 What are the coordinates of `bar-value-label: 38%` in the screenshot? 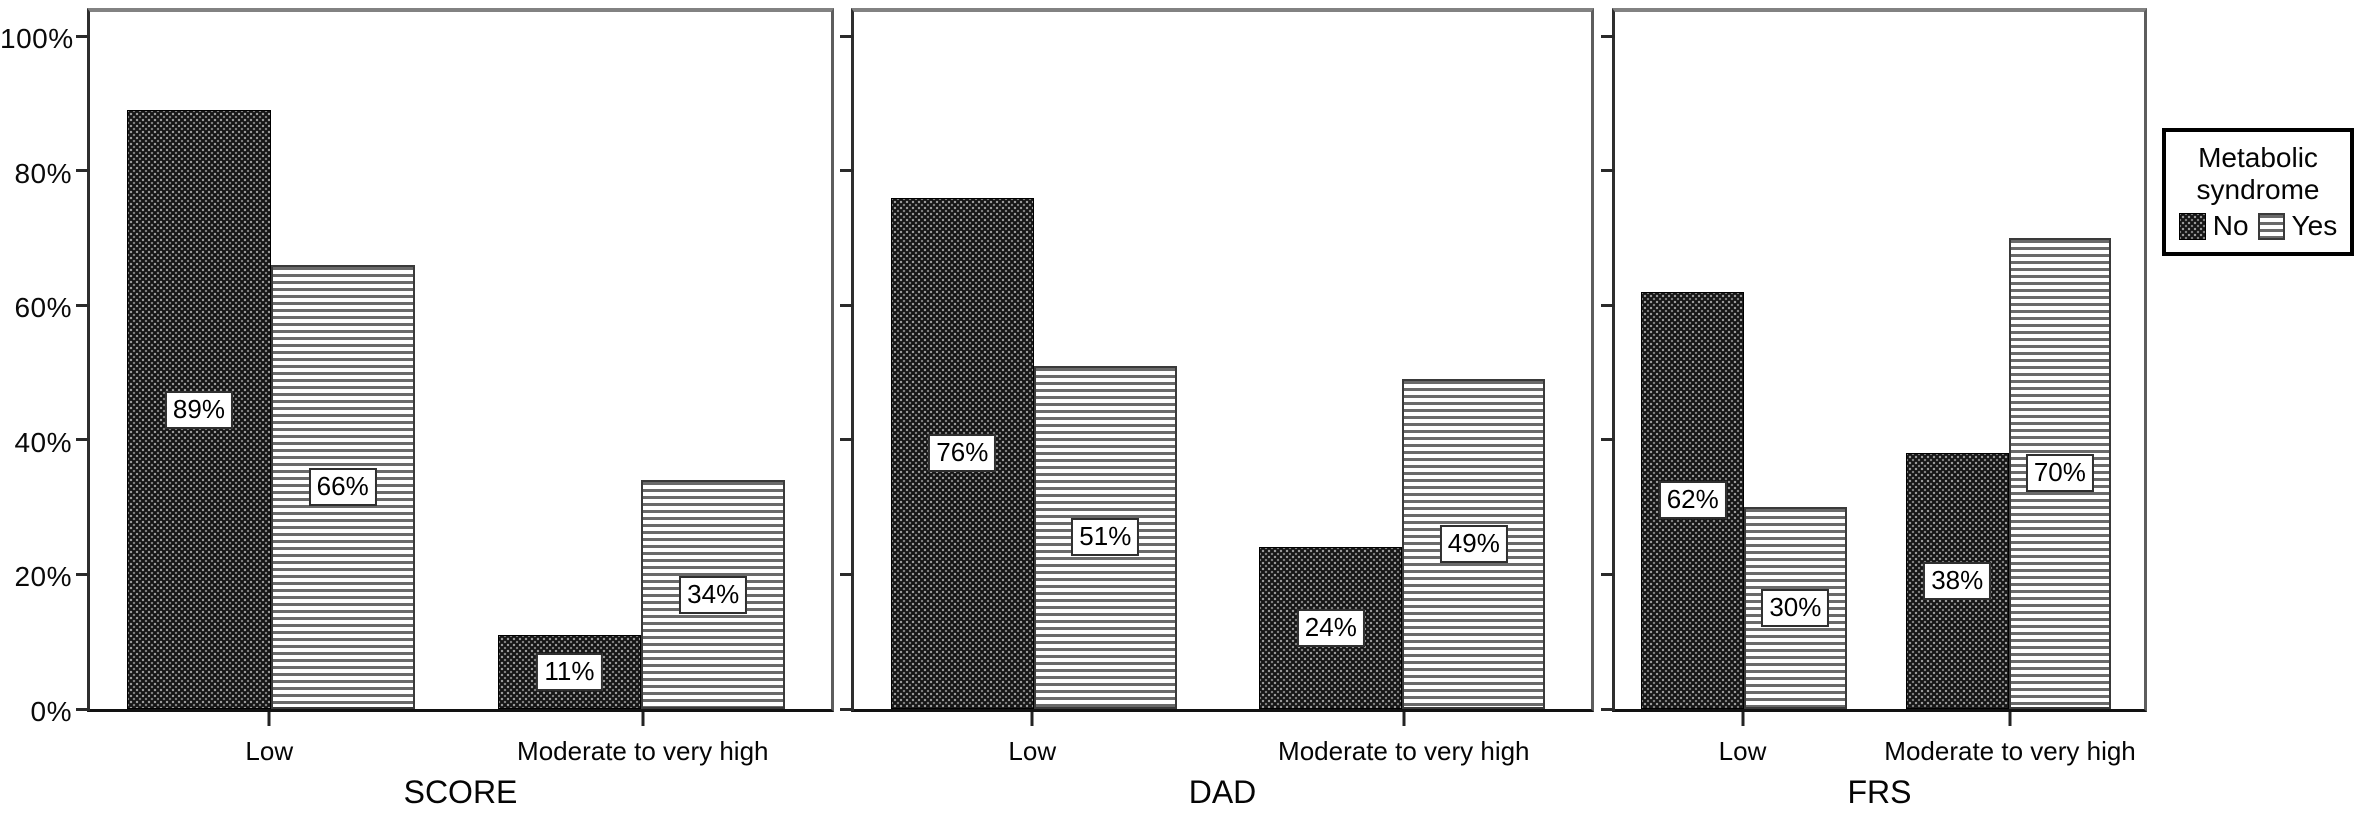 It's located at (1957, 581).